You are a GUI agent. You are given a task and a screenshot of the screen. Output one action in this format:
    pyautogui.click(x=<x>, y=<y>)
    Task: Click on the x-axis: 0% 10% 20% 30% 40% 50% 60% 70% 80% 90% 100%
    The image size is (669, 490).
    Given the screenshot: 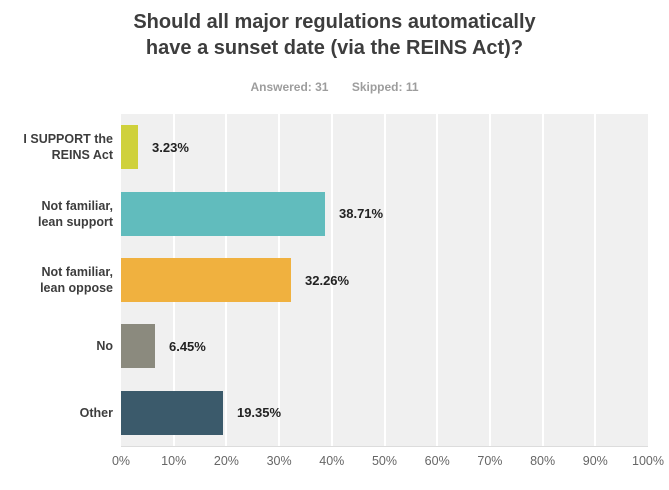 What is the action you would take?
    pyautogui.click(x=388, y=462)
    